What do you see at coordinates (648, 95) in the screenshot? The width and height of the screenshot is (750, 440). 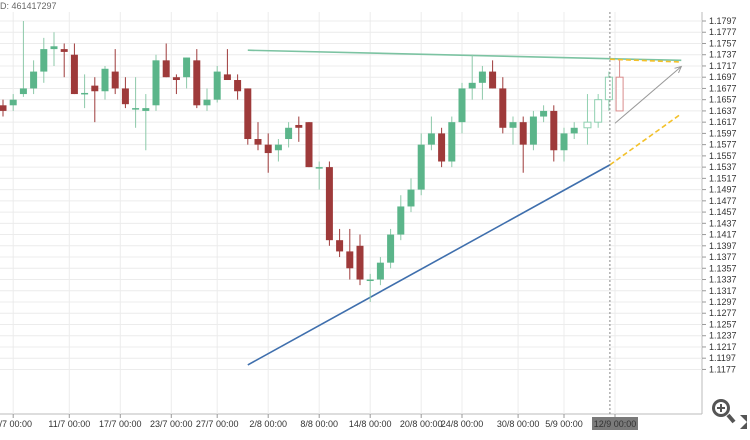 I see `forecast-arrow` at bounding box center [648, 95].